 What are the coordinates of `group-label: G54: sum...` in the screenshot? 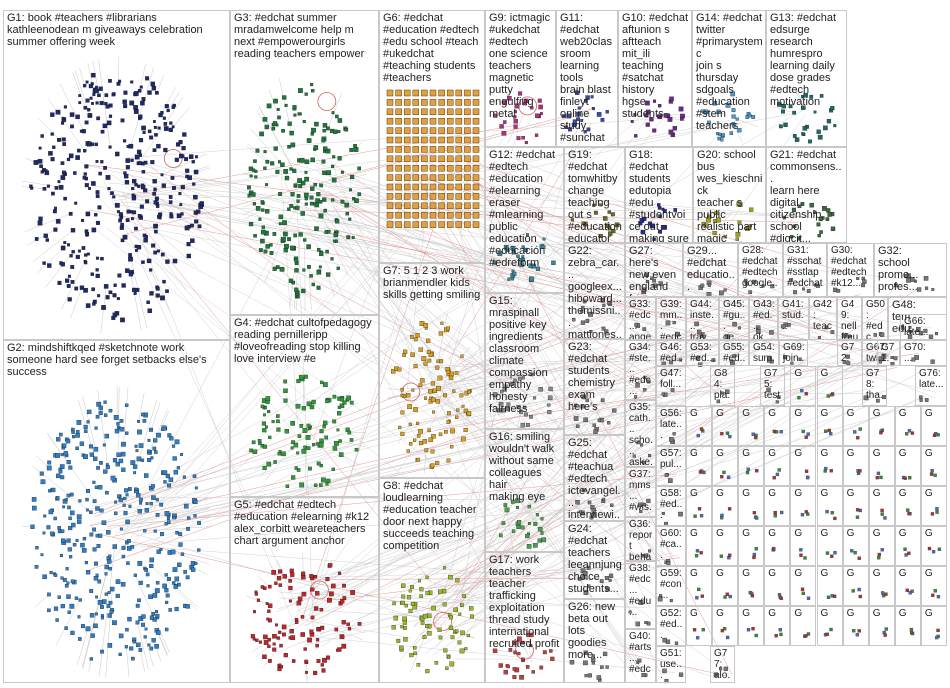 It's located at (764, 353).